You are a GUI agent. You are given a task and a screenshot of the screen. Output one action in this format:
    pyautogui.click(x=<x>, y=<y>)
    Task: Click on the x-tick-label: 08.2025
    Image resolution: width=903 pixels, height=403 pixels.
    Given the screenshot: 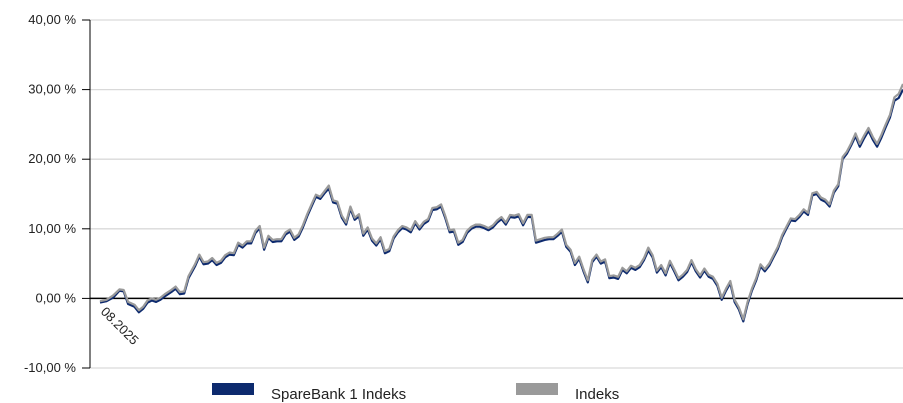 What is the action you would take?
    pyautogui.click(x=120, y=326)
    